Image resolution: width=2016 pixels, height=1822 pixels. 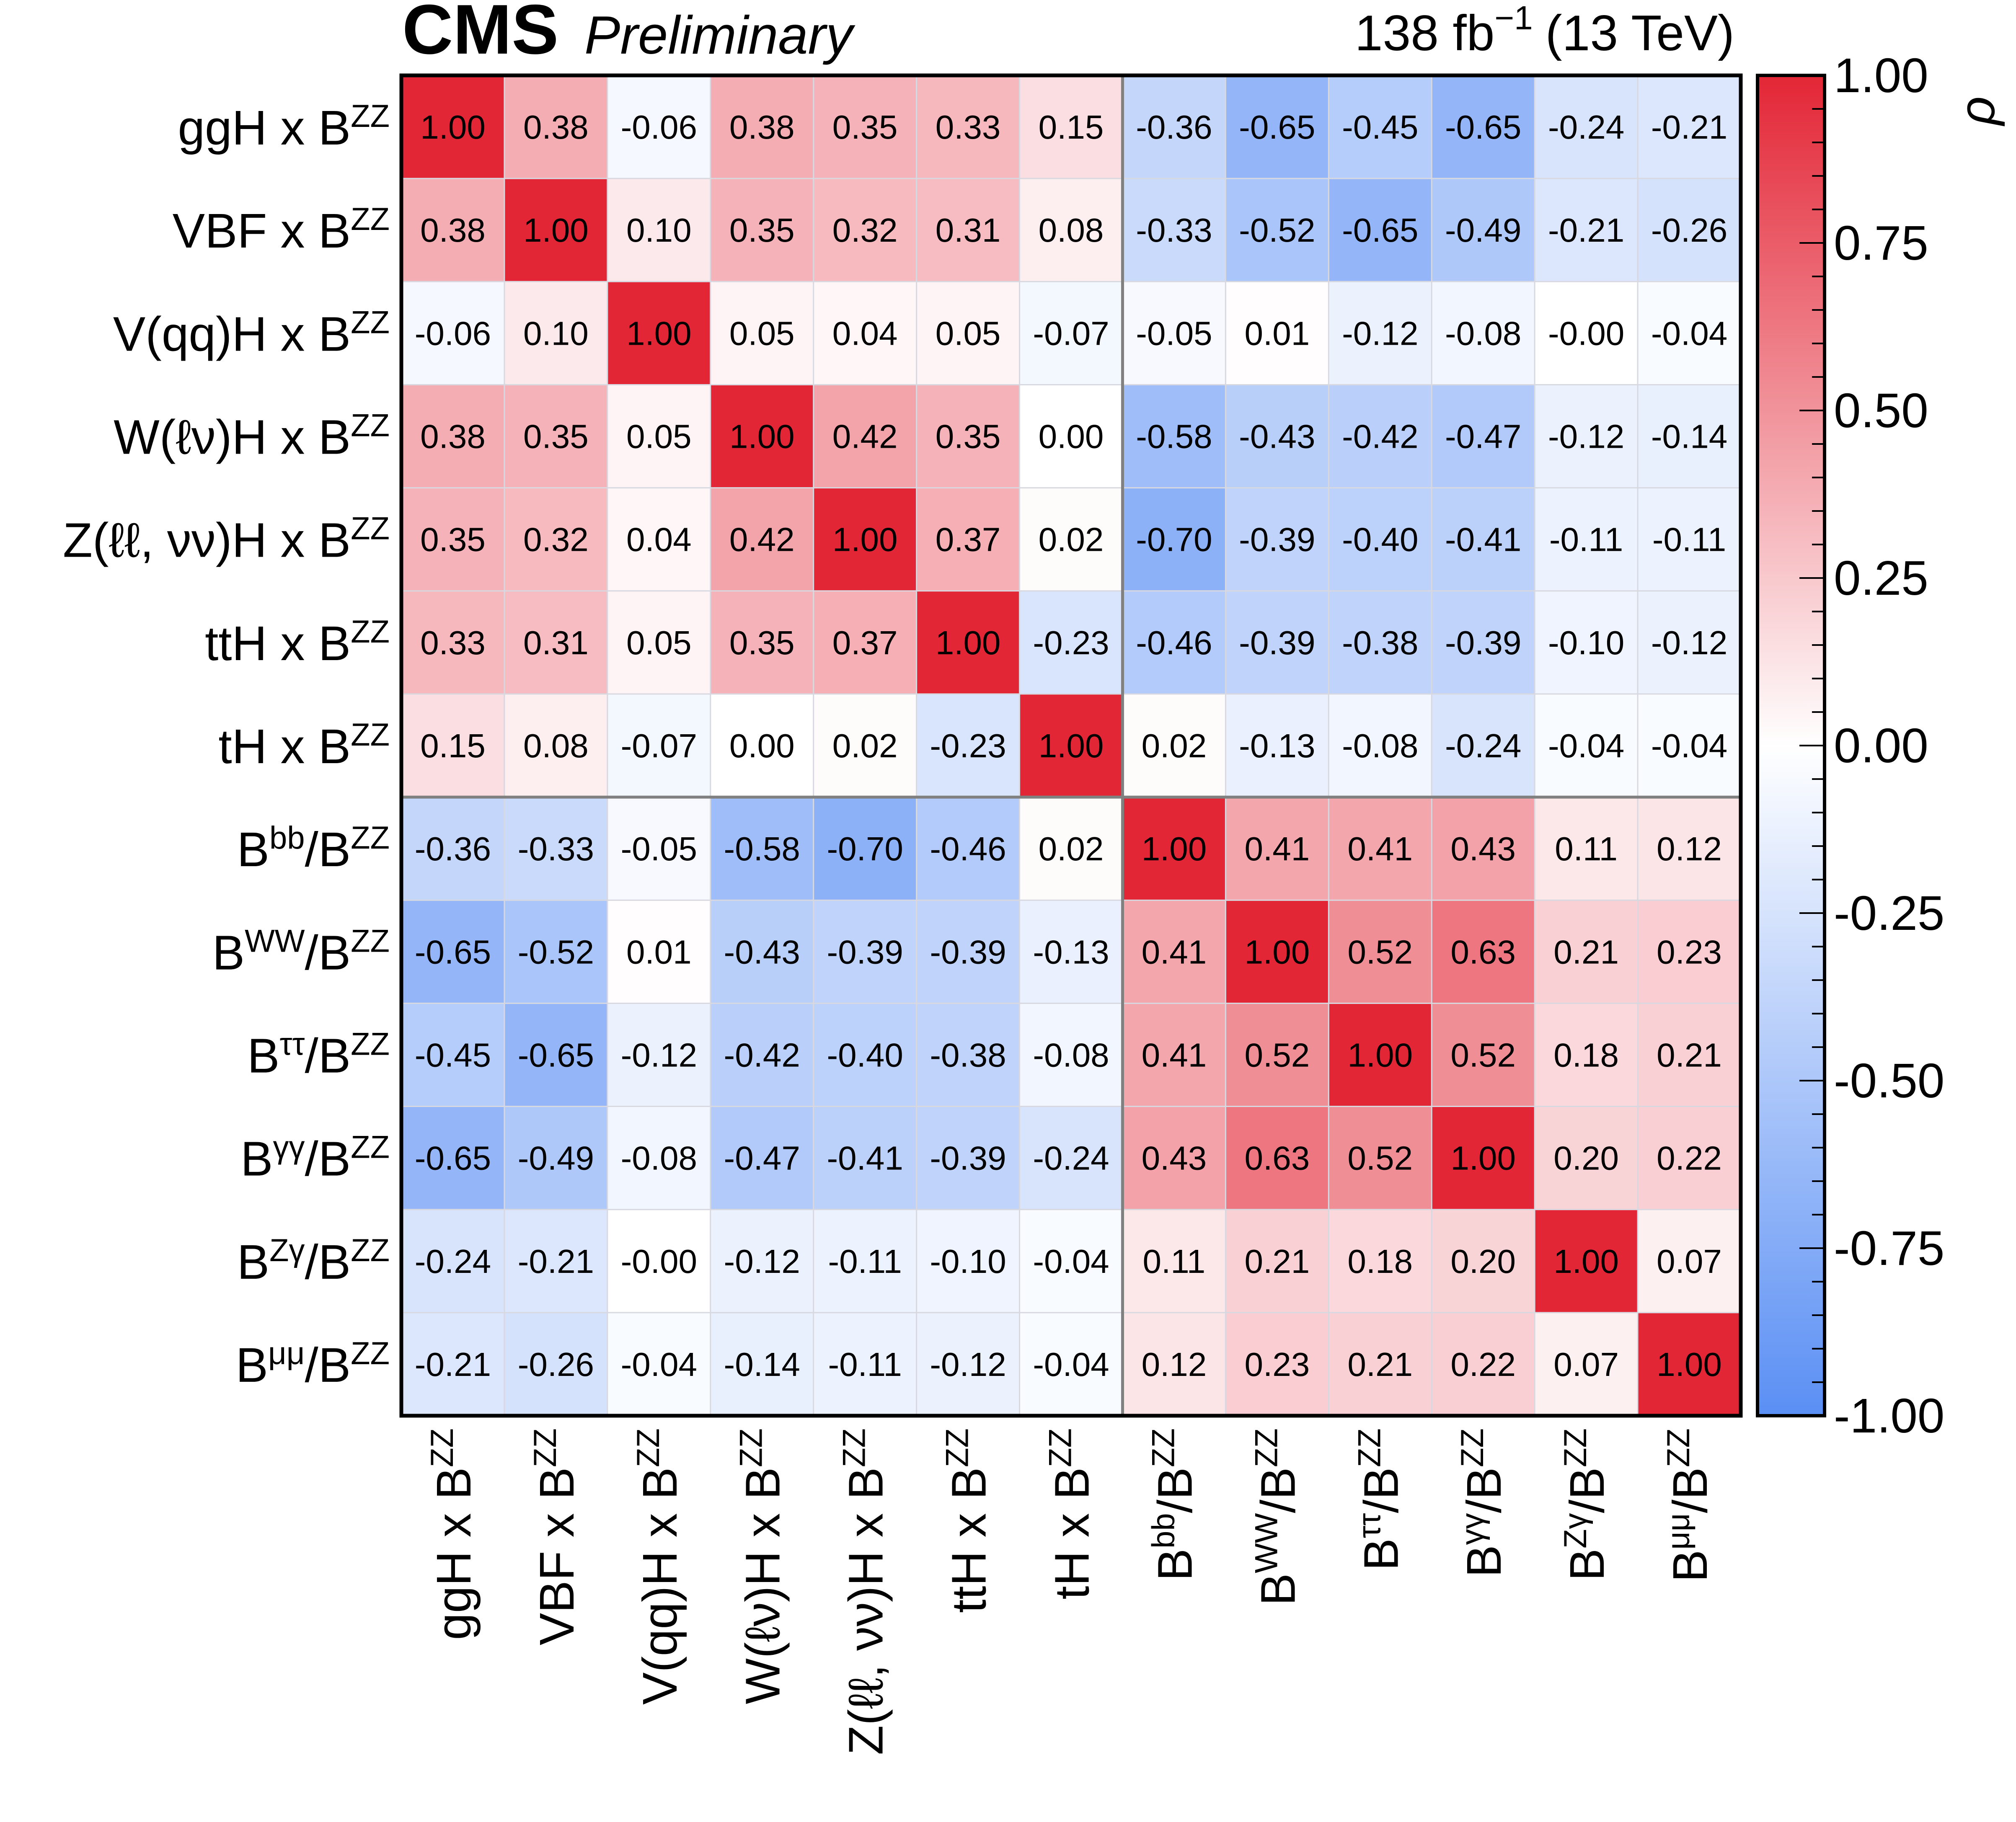 What do you see at coordinates (762, 539) in the screenshot?
I see `cell-value-label: 0.42` at bounding box center [762, 539].